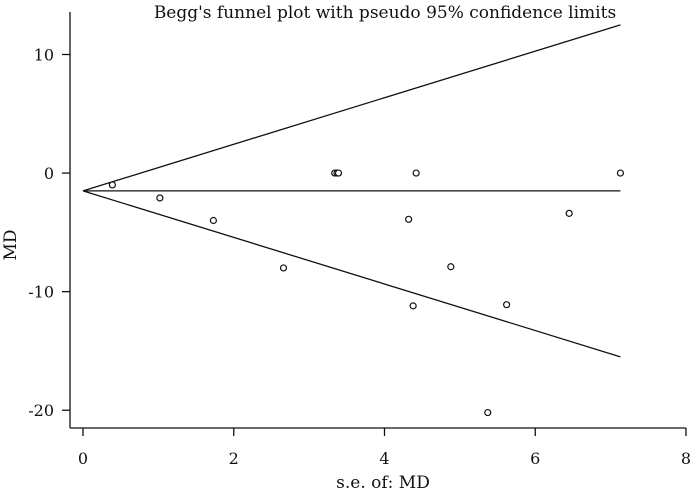 Image resolution: width=700 pixels, height=494 pixels. What do you see at coordinates (384, 448) in the screenshot?
I see `x-ticks: 0 2 4 6 8` at bounding box center [384, 448].